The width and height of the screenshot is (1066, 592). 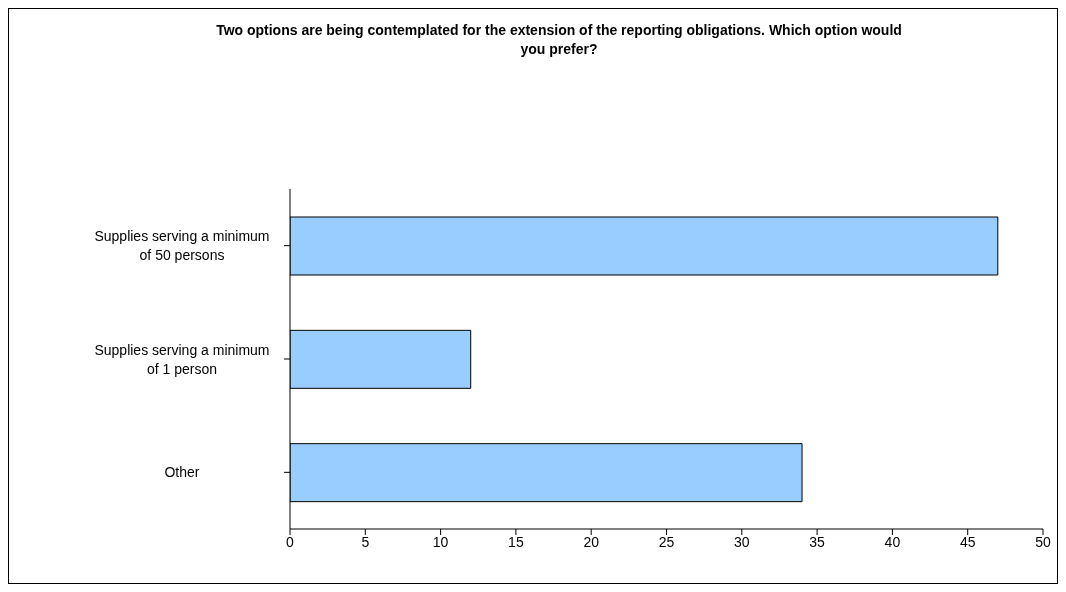 I want to click on y-tick-label: Supplies serving a minimum of 1 person, so click(x=182, y=359).